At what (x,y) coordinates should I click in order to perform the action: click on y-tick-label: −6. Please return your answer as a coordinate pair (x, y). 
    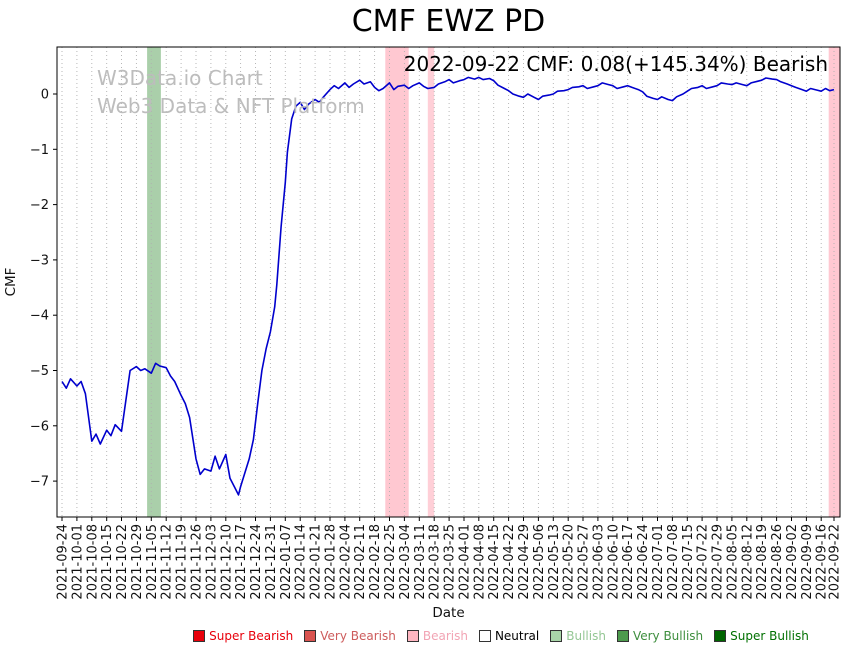
    Looking at the image, I should click on (39, 426).